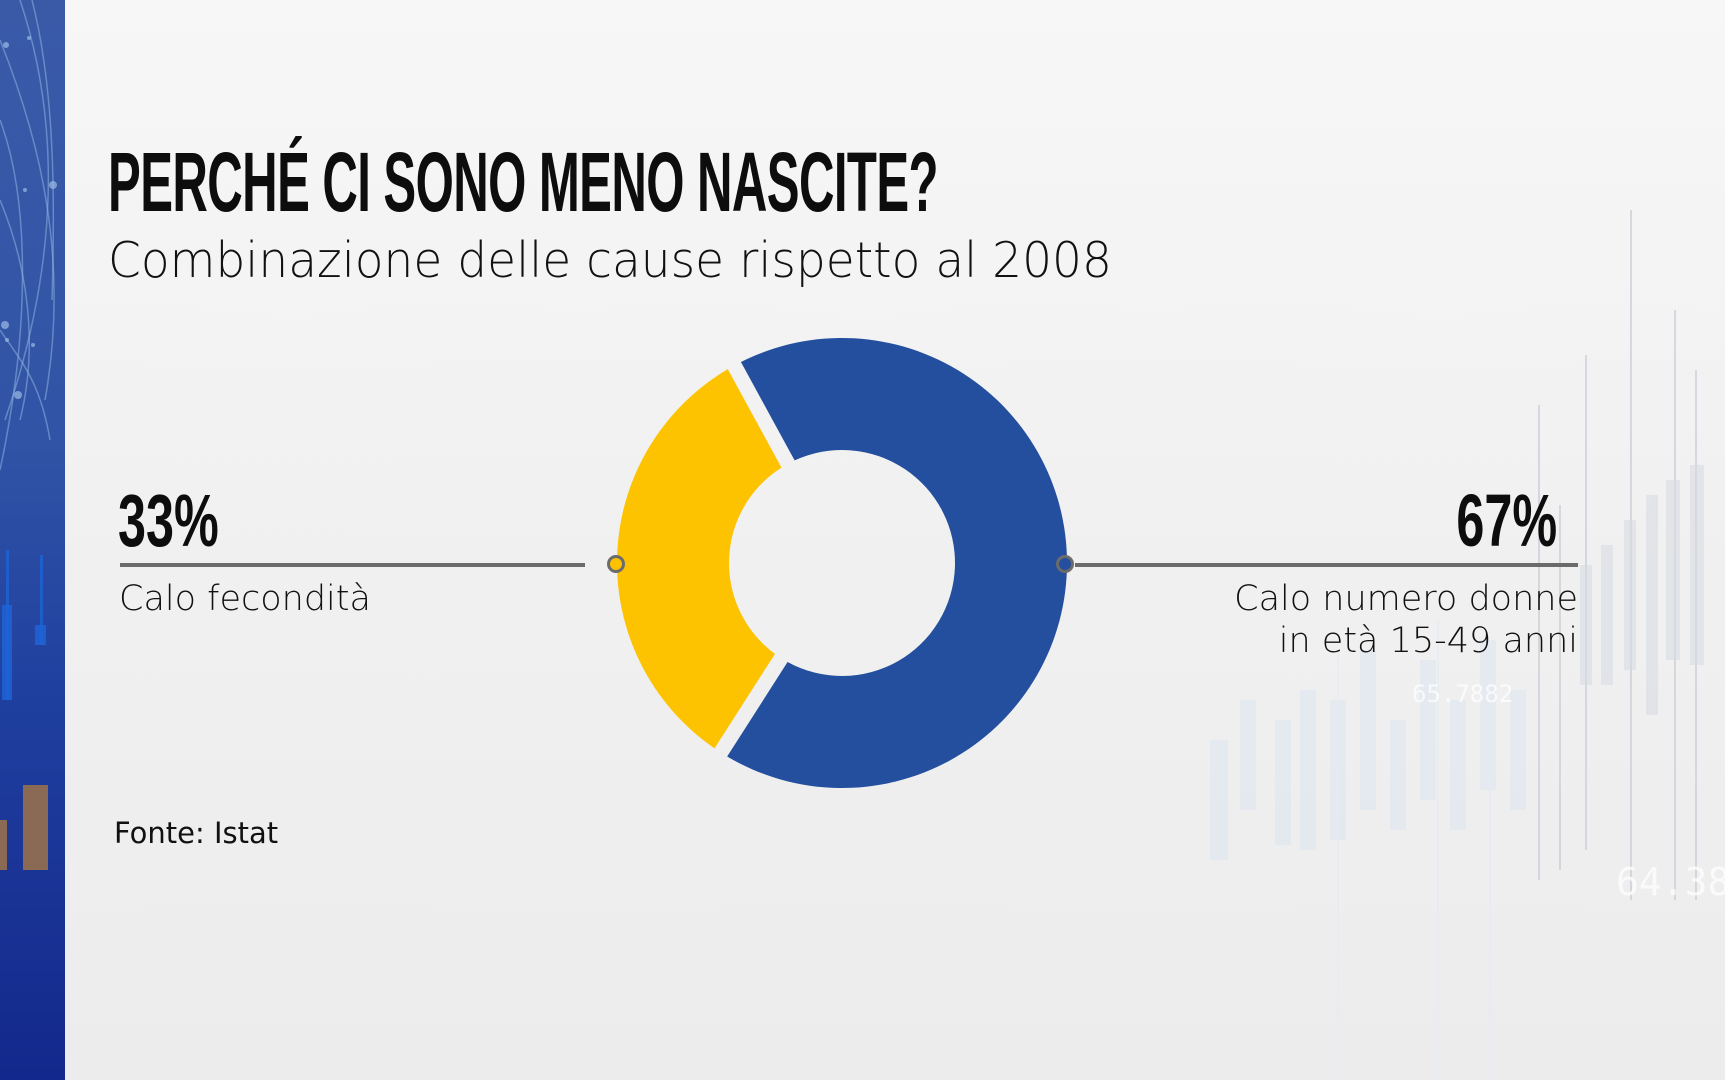 This screenshot has height=1080, width=1725. Describe the element at coordinates (1065, 564) in the screenshot. I see `leader-dot-right-icon` at that location.